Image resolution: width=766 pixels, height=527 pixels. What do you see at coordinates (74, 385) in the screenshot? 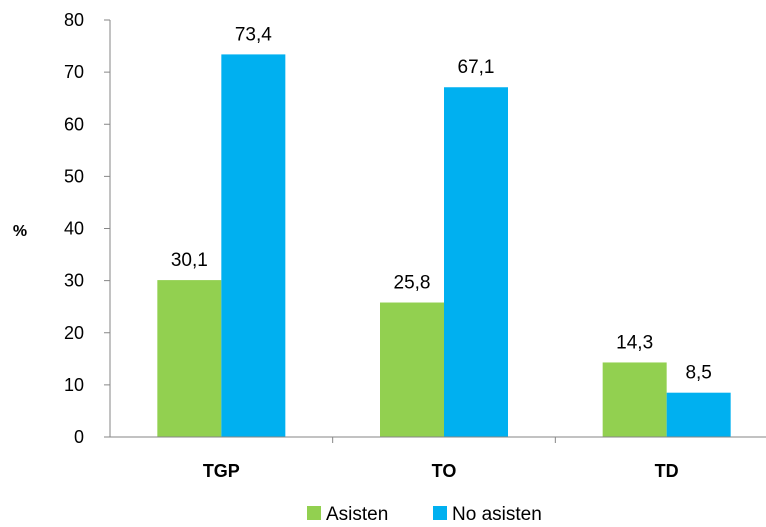
I see `y-tick-label: 10` at bounding box center [74, 385].